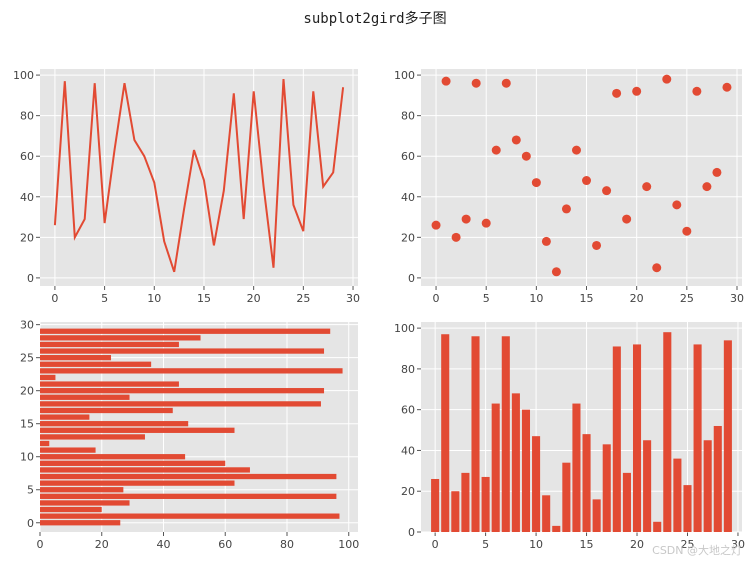 Image resolution: width=750 pixels, height=563 pixels. What do you see at coordinates (287, 544) in the screenshot?
I see `x-tick-label: 80` at bounding box center [287, 544].